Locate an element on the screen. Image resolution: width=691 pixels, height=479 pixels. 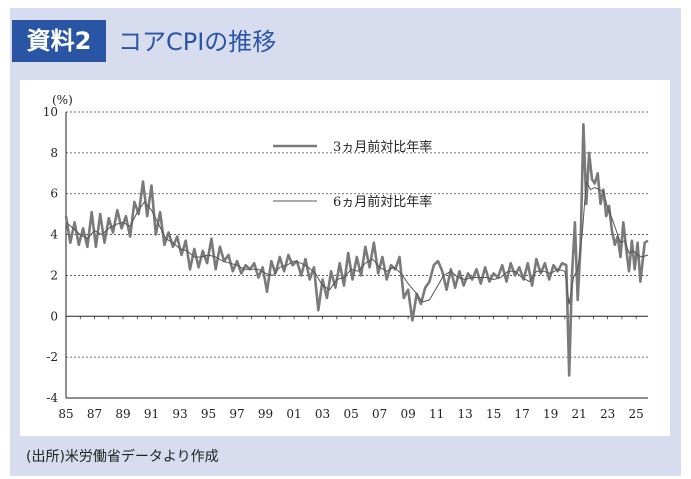
source-note: (出所)米労働省データより作成 is located at coordinates (122, 457).